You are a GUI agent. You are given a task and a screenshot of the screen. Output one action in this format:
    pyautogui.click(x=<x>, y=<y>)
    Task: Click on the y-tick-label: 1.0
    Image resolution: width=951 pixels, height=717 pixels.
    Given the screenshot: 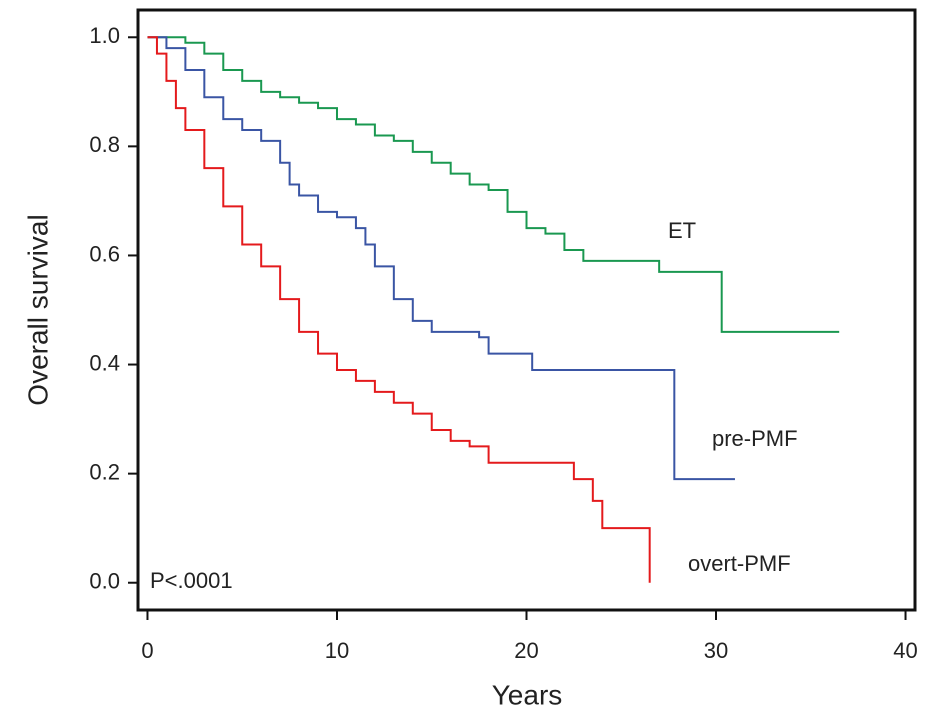 What is the action you would take?
    pyautogui.click(x=104, y=35)
    